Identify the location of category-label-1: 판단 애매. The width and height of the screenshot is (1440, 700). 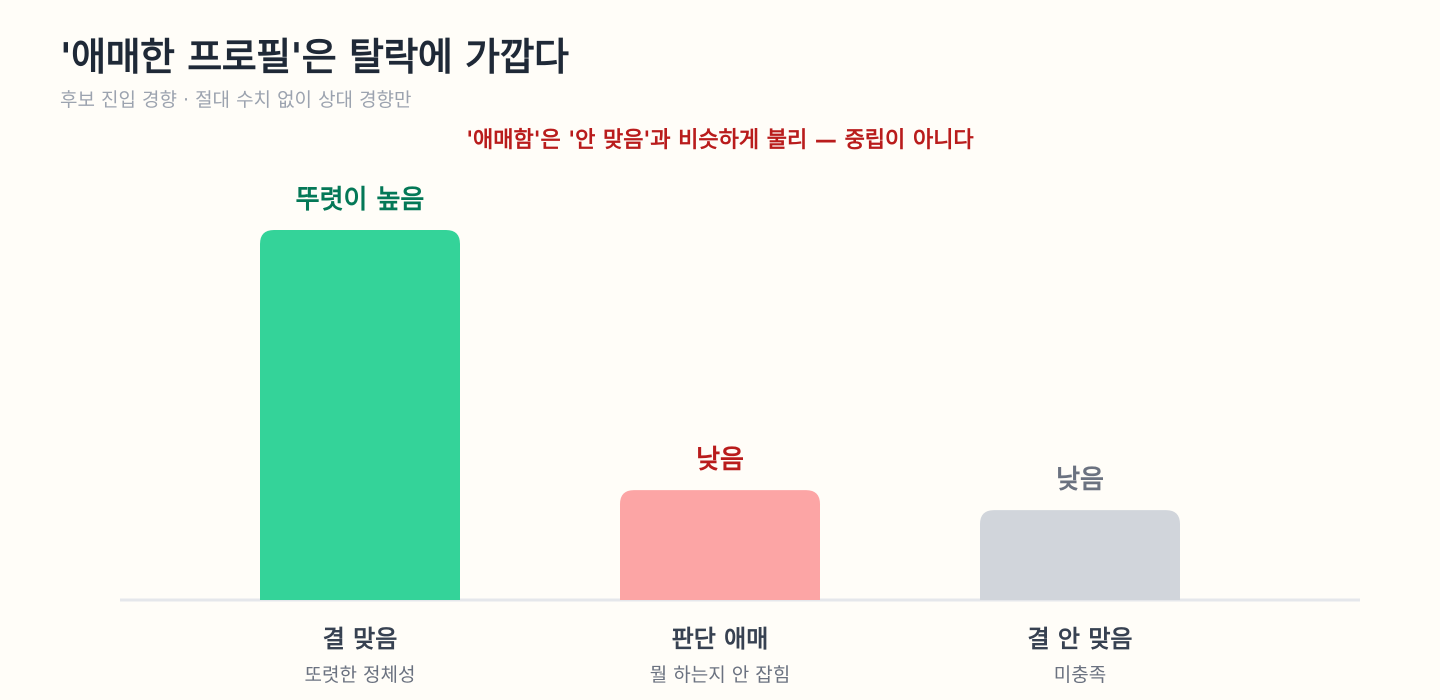
(720, 639).